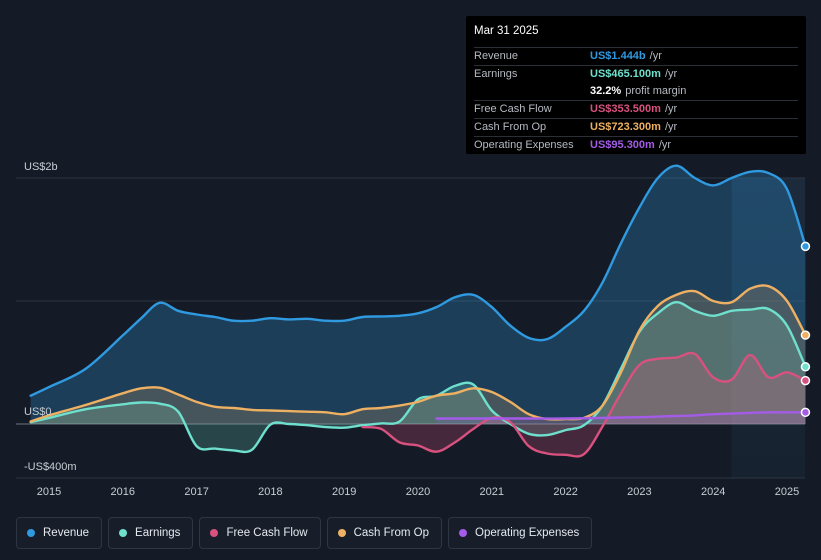 The height and width of the screenshot is (560, 821). What do you see at coordinates (805, 246) in the screenshot?
I see `series-endpoint-revenue` at bounding box center [805, 246].